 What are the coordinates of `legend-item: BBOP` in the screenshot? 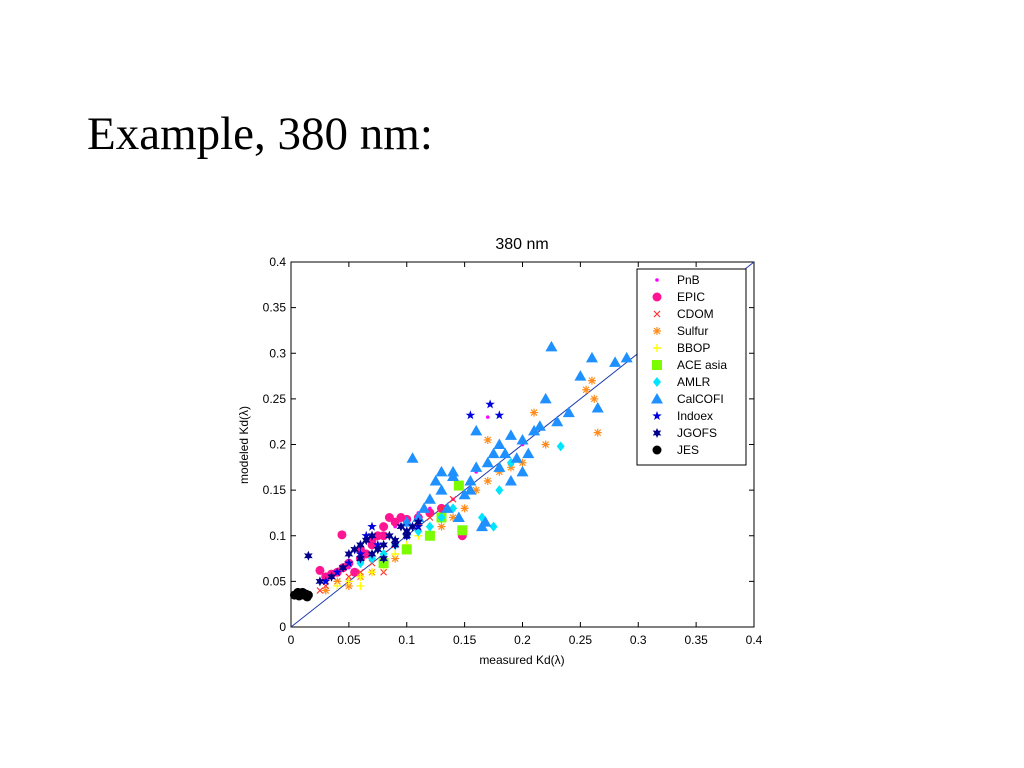 It's located at (681, 348).